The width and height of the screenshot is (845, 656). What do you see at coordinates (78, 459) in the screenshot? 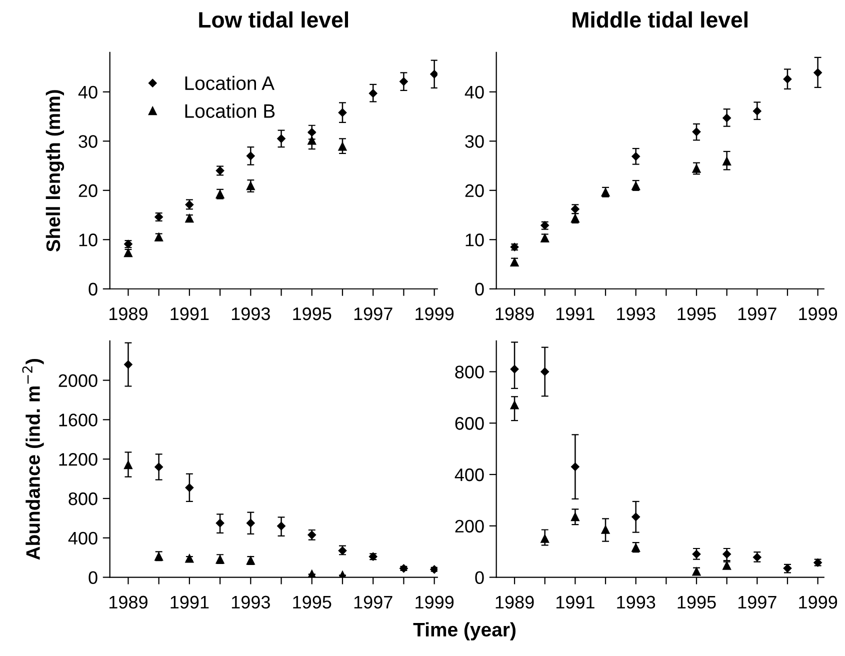
I see `y-tick-label: 1200` at bounding box center [78, 459].